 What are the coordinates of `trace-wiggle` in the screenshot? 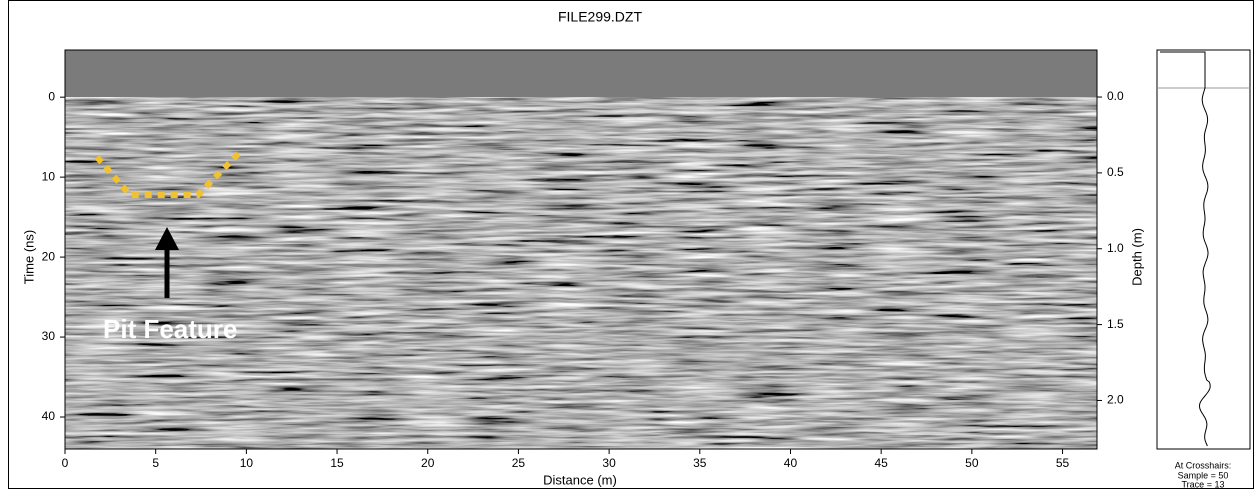 It's located at (1185, 249).